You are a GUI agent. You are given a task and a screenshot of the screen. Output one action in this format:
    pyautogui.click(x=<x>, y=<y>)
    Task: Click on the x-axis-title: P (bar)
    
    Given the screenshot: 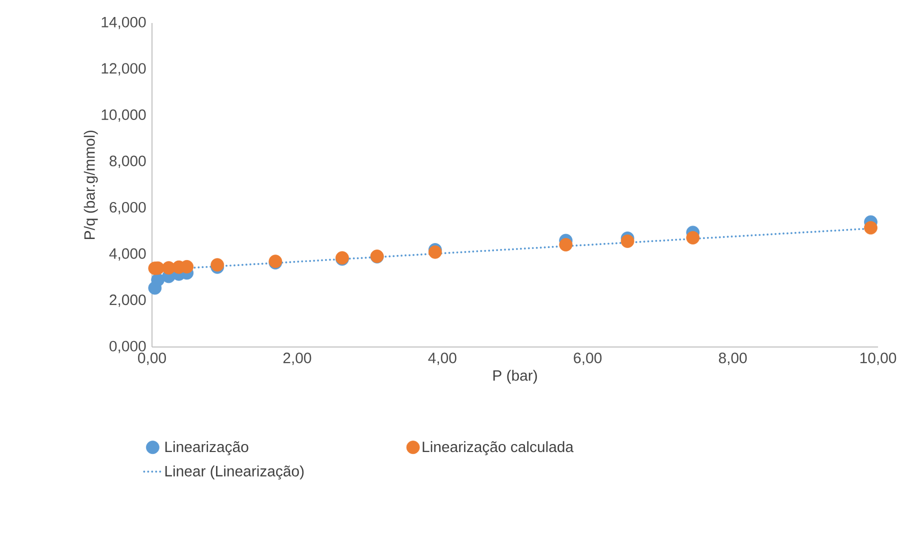 What is the action you would take?
    pyautogui.click(x=515, y=377)
    